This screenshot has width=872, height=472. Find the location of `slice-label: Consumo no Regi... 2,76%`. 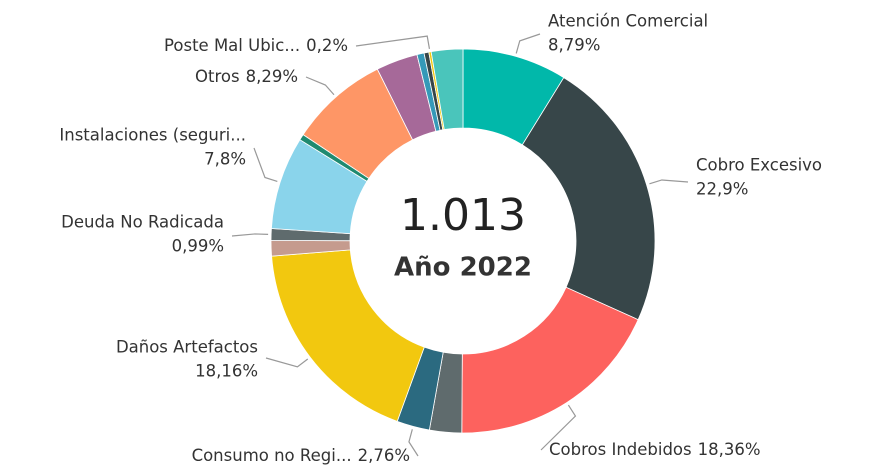

slice-label: Consumo no Regi... 2,76% is located at coordinates (301, 455).